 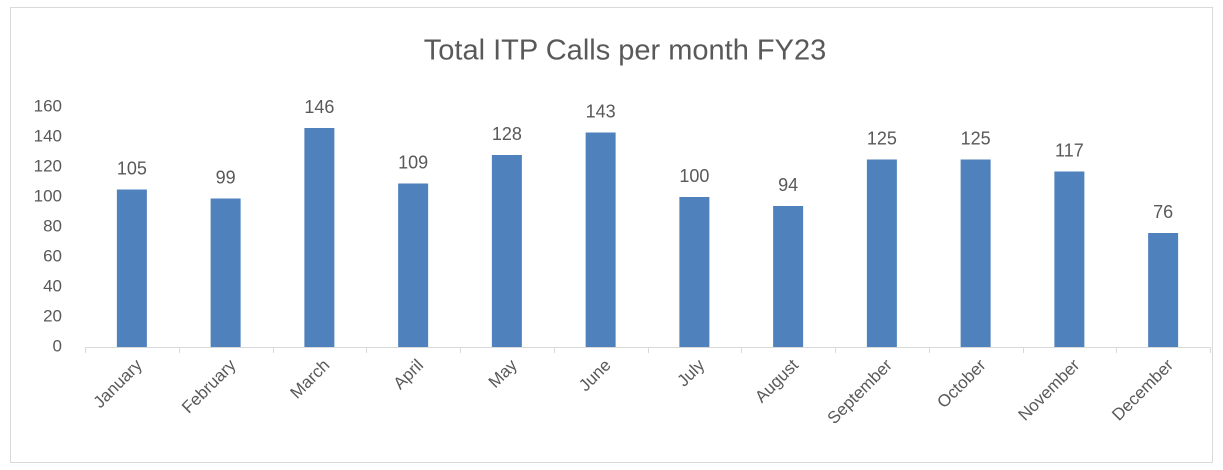 I want to click on data-label: 117, so click(x=1069, y=150).